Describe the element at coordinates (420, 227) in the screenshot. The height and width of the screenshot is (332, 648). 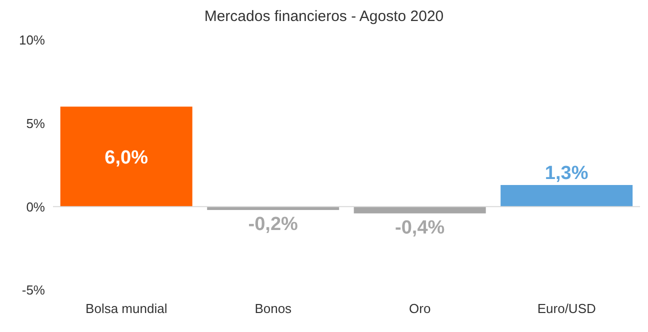
I see `data-label: -0,4%` at that location.